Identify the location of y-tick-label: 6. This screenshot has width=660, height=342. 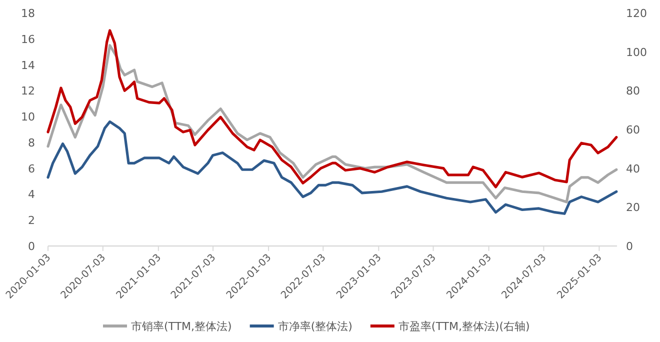
(31, 169).